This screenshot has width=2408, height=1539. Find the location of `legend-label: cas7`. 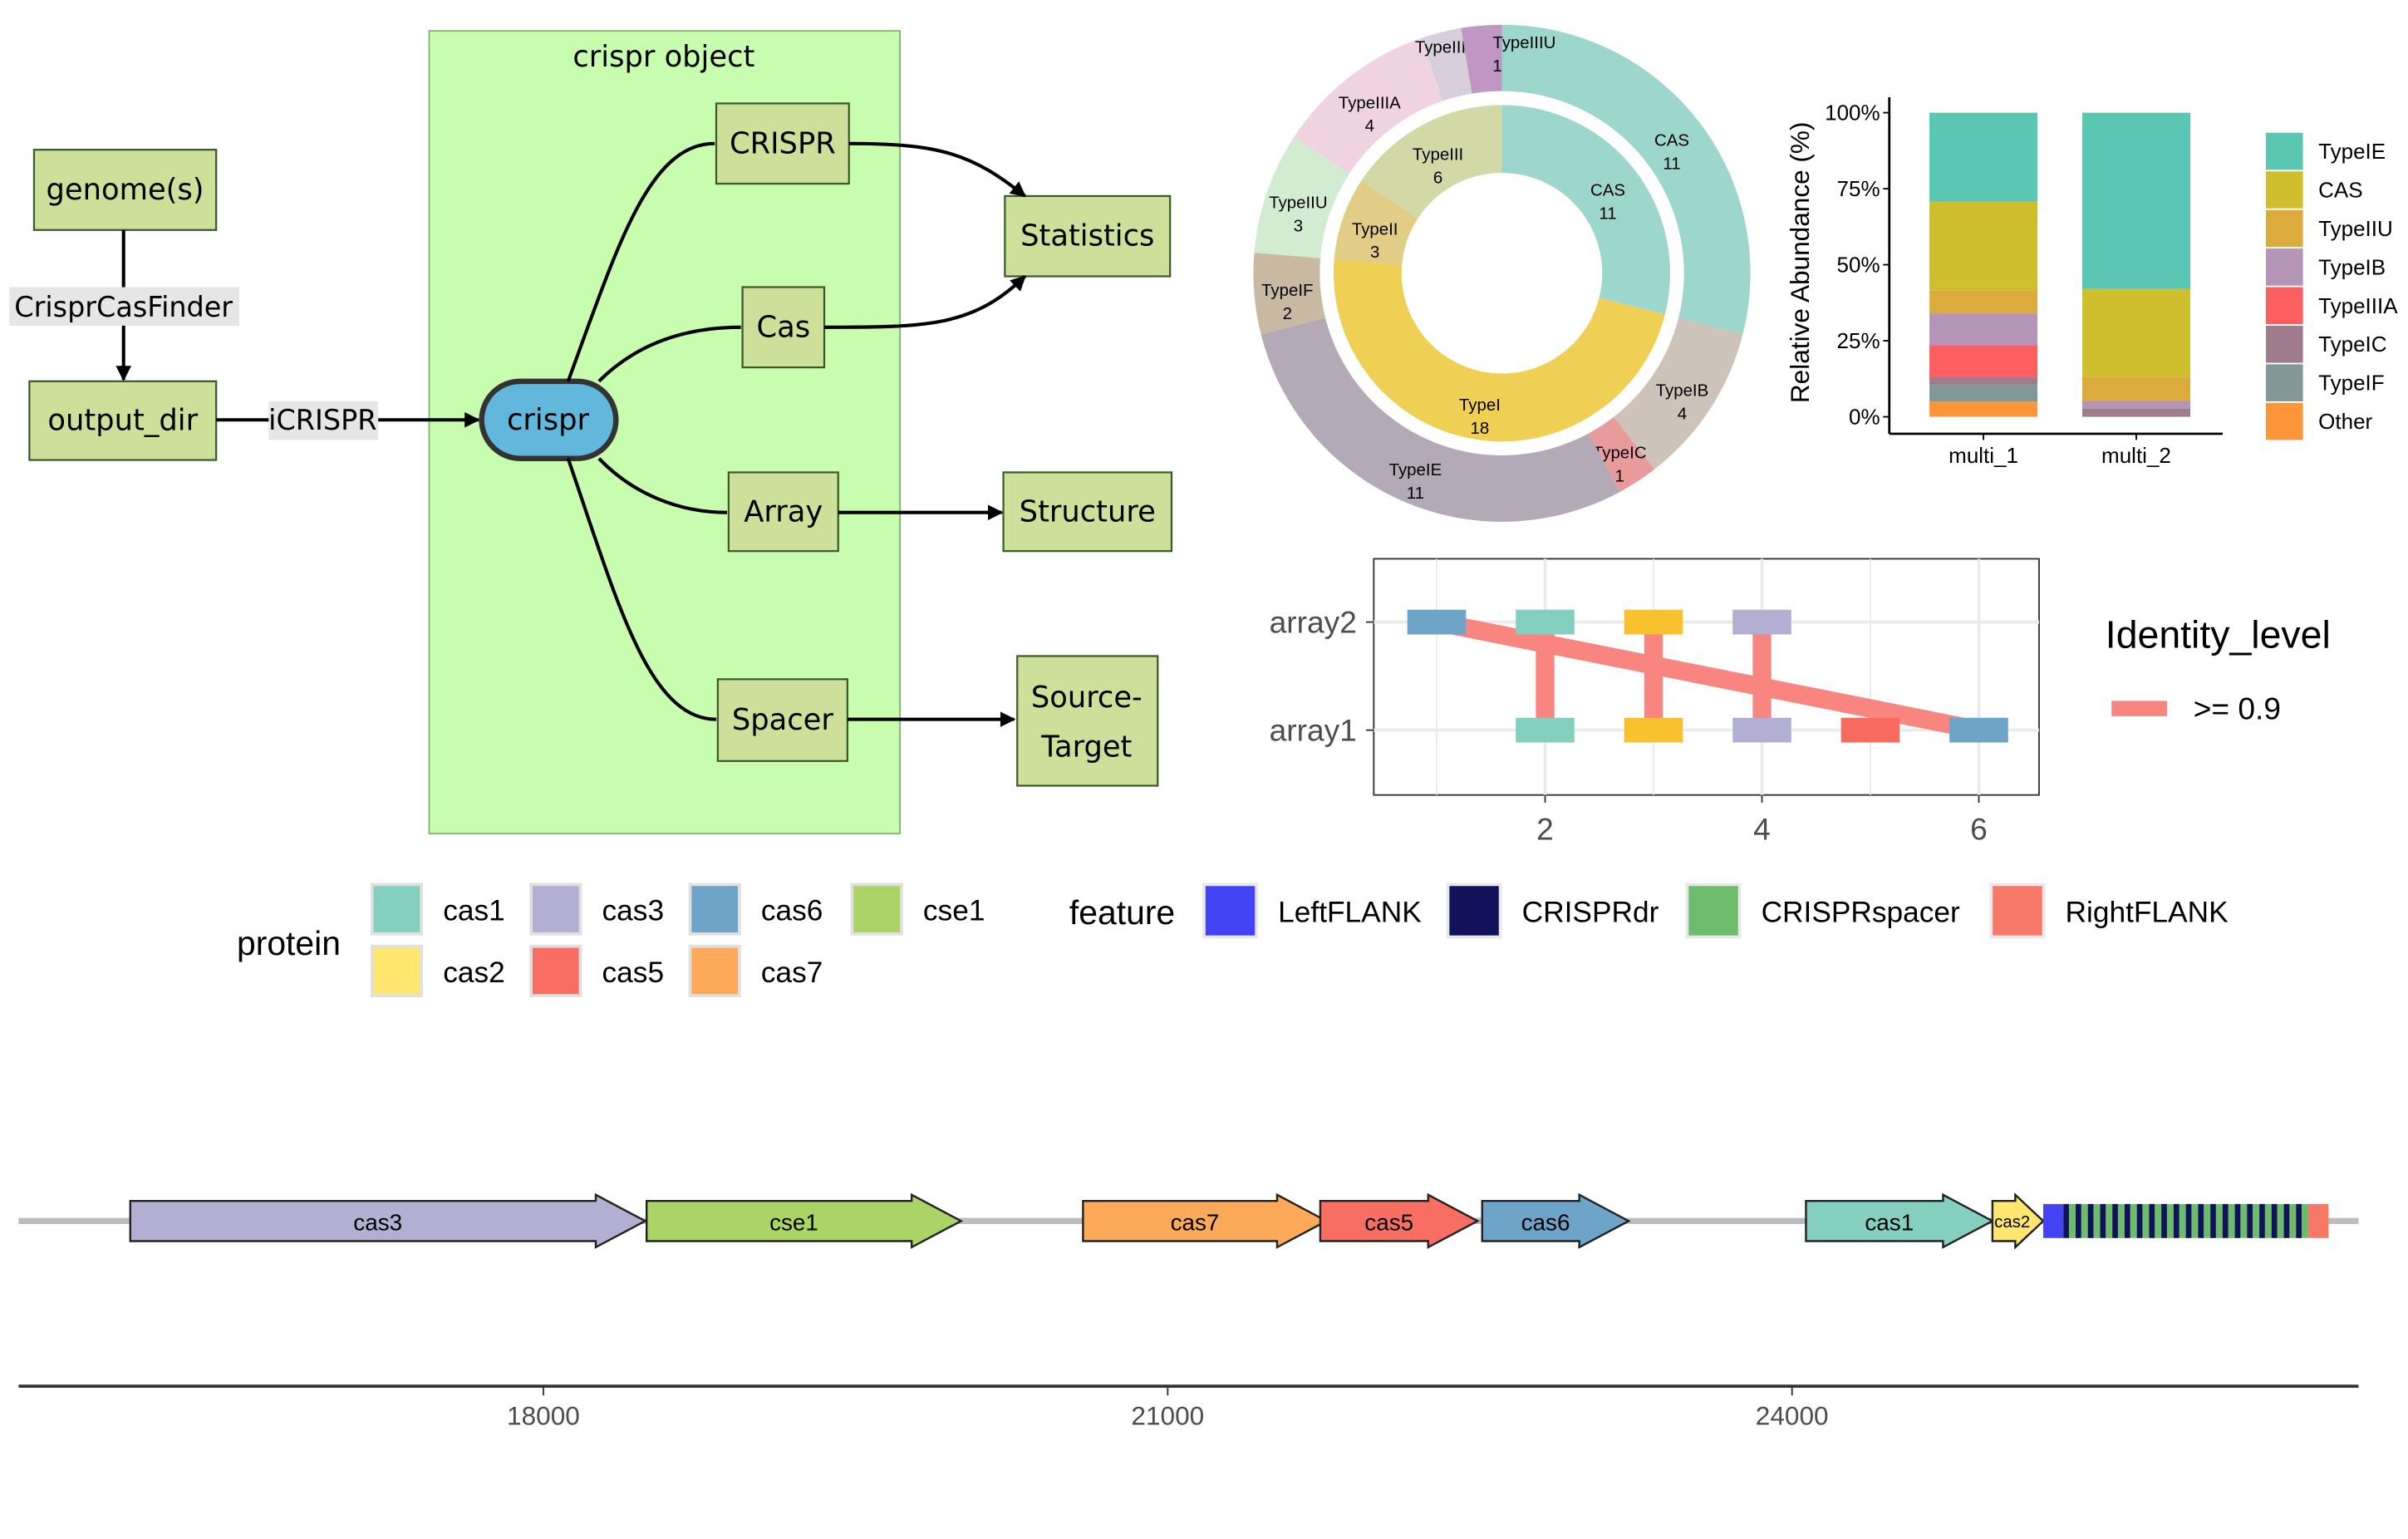

legend-label: cas7 is located at coordinates (792, 972).